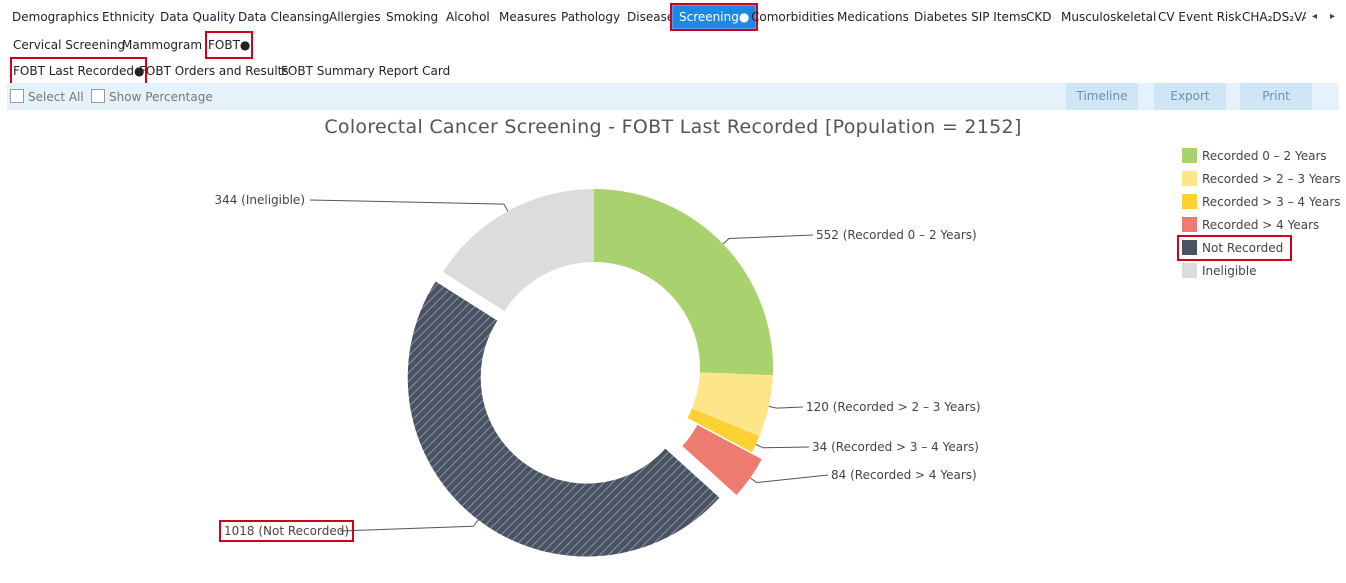 This screenshot has height=583, width=1346. I want to click on slice-recorded-4-years, so click(722, 460).